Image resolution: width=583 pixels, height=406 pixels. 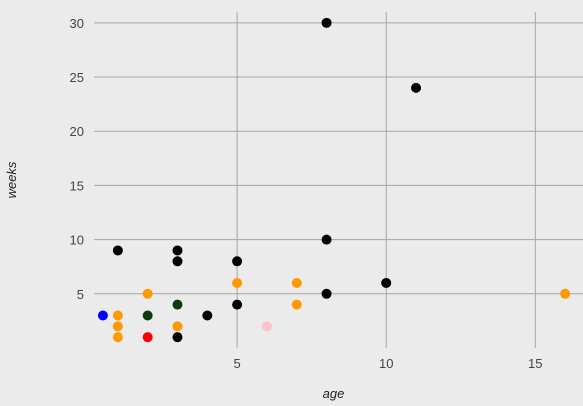 I want to click on y-tick-label: 5, so click(x=80, y=294).